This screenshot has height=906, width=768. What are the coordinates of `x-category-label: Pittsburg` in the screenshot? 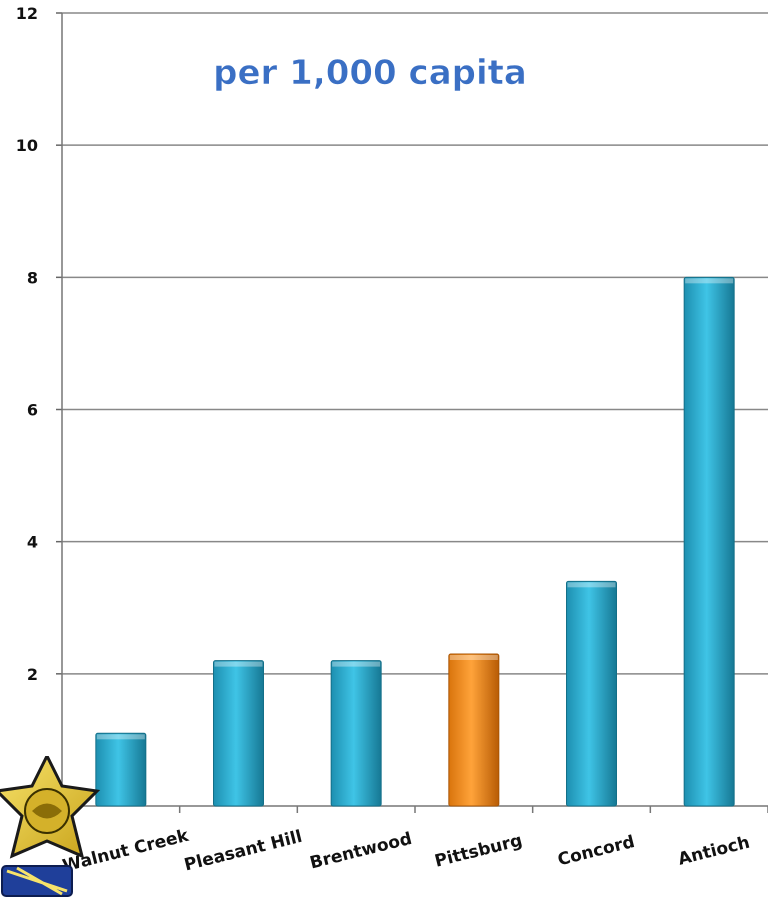 It's located at (479, 851).